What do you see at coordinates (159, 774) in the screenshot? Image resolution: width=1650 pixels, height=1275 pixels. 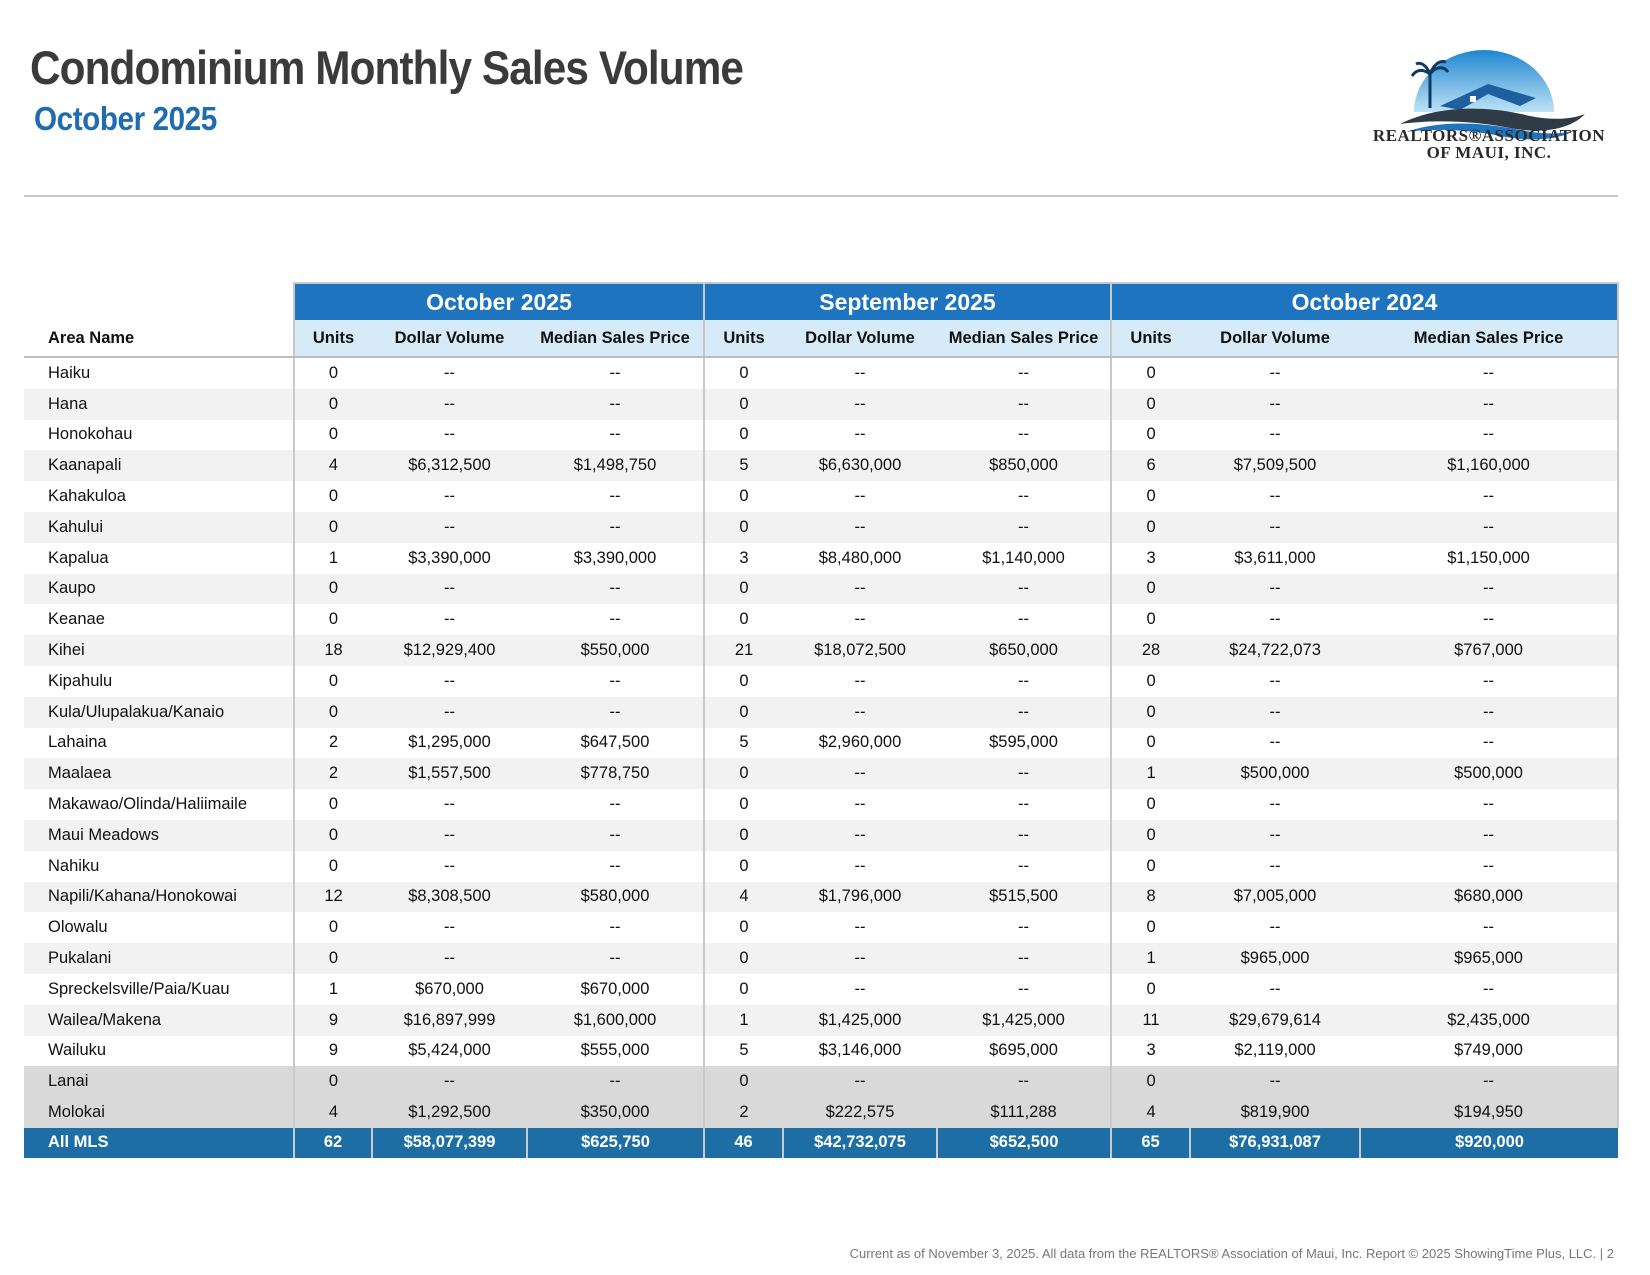 I see `area-name-cell: Maalaea` at bounding box center [159, 774].